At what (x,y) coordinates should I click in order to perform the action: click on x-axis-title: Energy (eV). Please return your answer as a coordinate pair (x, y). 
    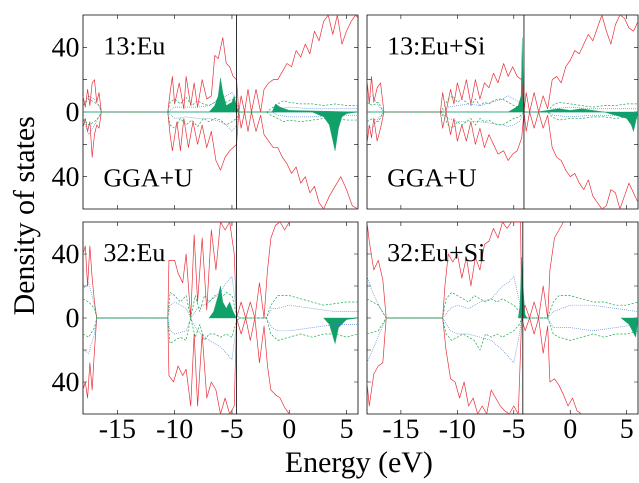
    Looking at the image, I should click on (359, 464).